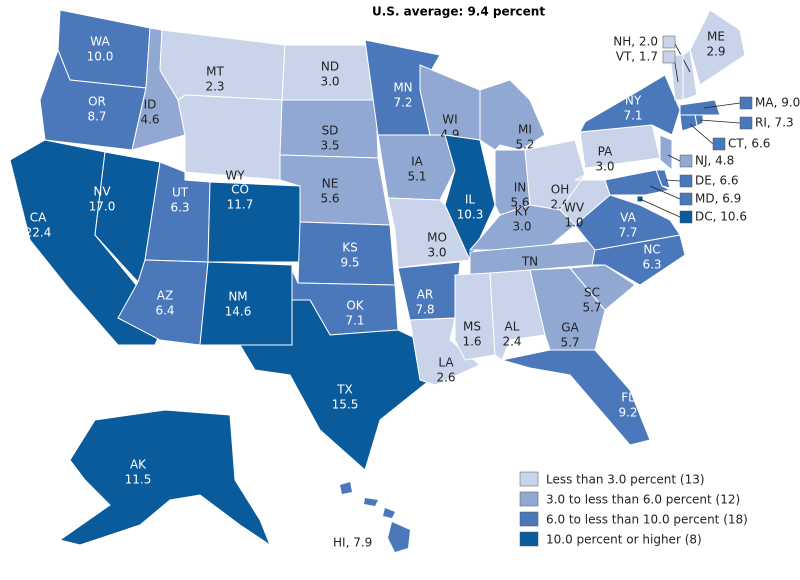 The image size is (800, 580). Describe the element at coordinates (573, 223) in the screenshot. I see `state-value: 1.0` at that location.